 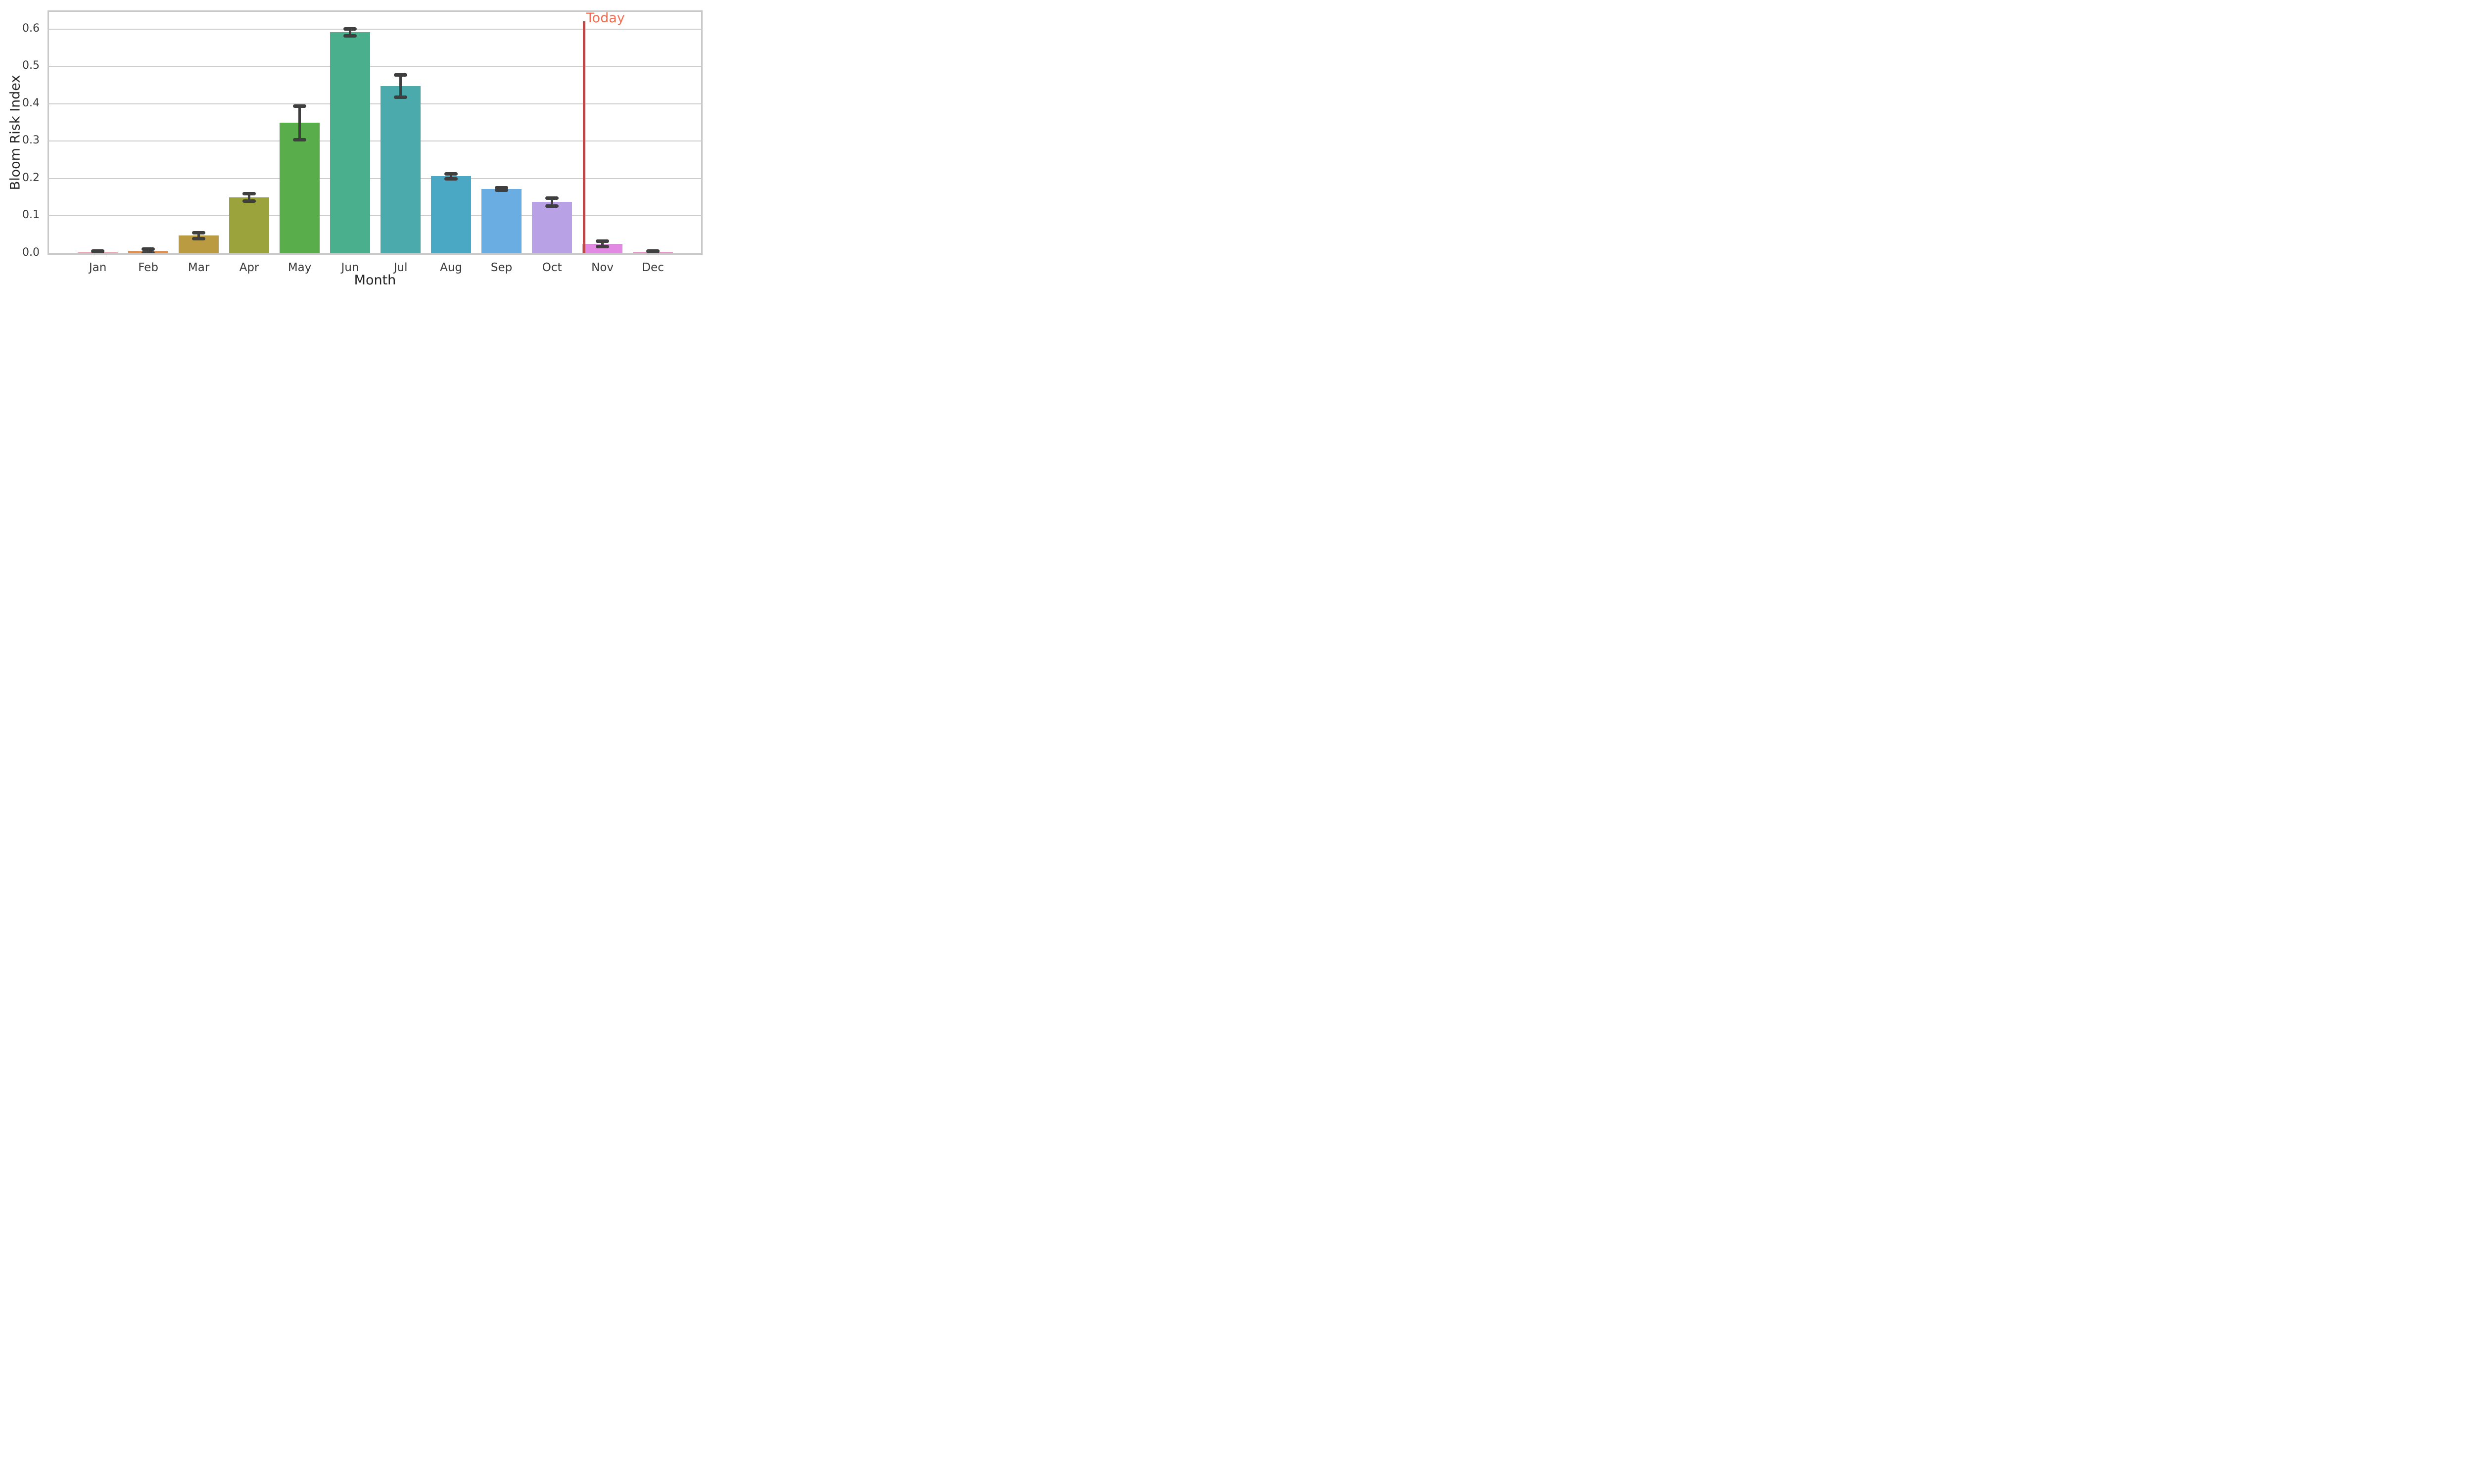 I want to click on error-bar-stem-mar, so click(x=199, y=235).